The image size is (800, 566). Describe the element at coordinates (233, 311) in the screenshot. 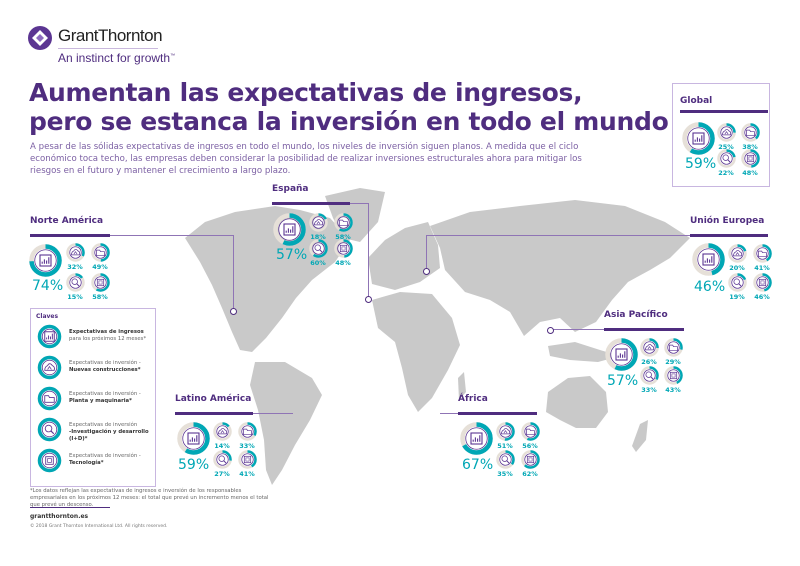

I see `marker-north-america` at that location.